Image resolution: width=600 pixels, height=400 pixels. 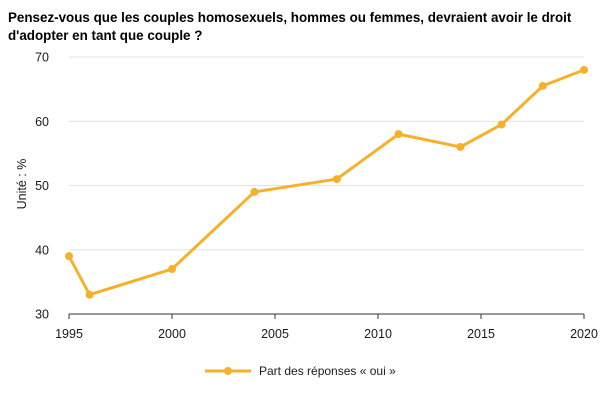 I want to click on x-tick-label: 2010, so click(x=378, y=334).